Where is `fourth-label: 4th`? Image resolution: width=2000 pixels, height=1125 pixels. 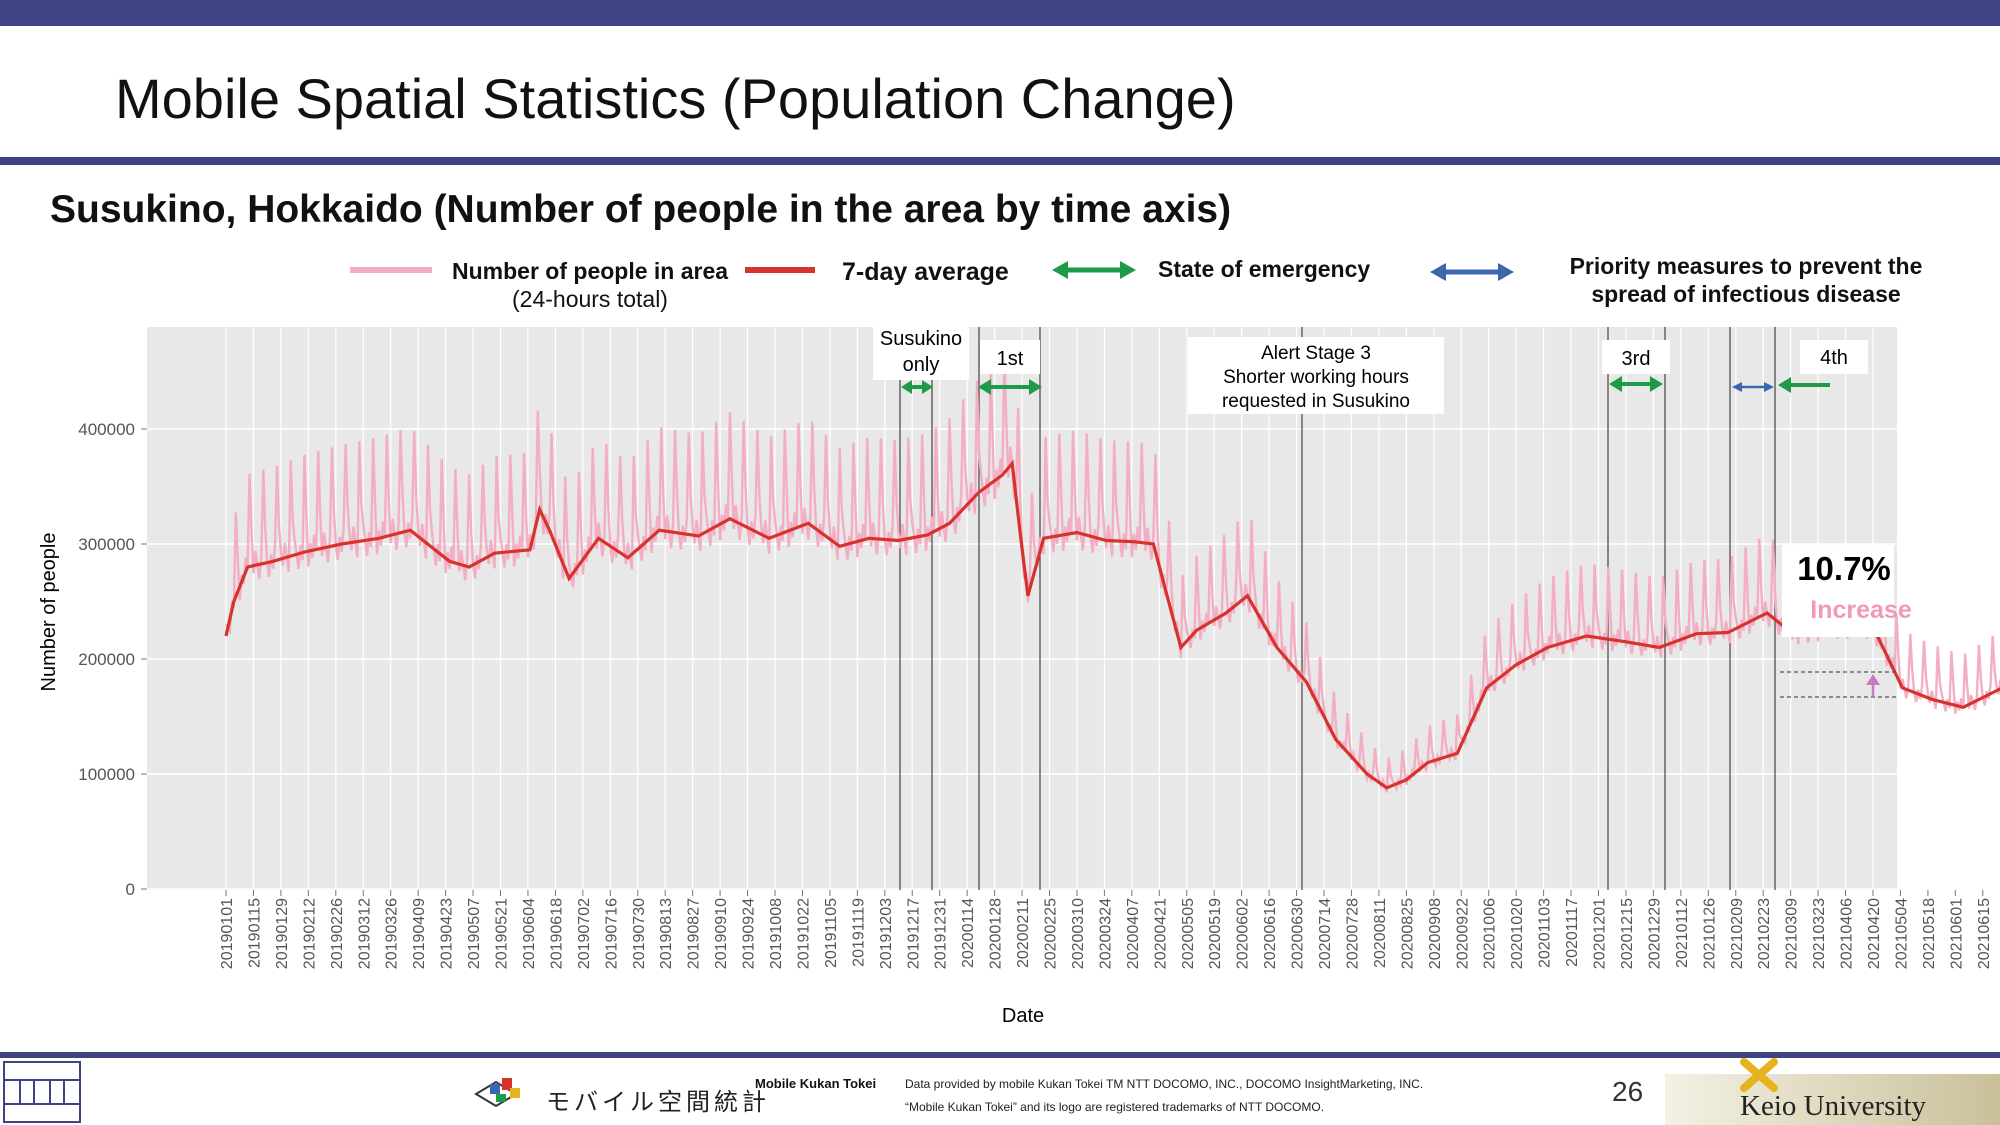 fourth-label: 4th is located at coordinates (1834, 358).